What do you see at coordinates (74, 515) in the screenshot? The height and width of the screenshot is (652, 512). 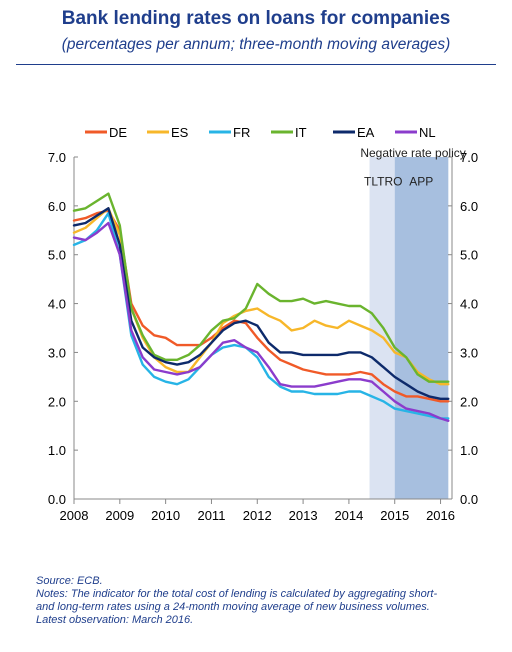 I see `x-tick-label: 2008` at bounding box center [74, 515].